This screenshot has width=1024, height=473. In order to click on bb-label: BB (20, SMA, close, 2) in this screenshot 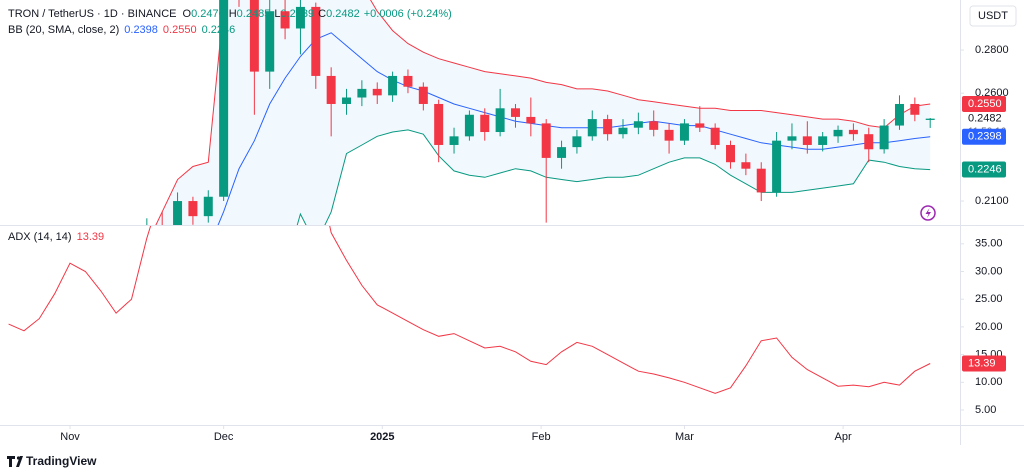, I will do `click(63, 30)`.